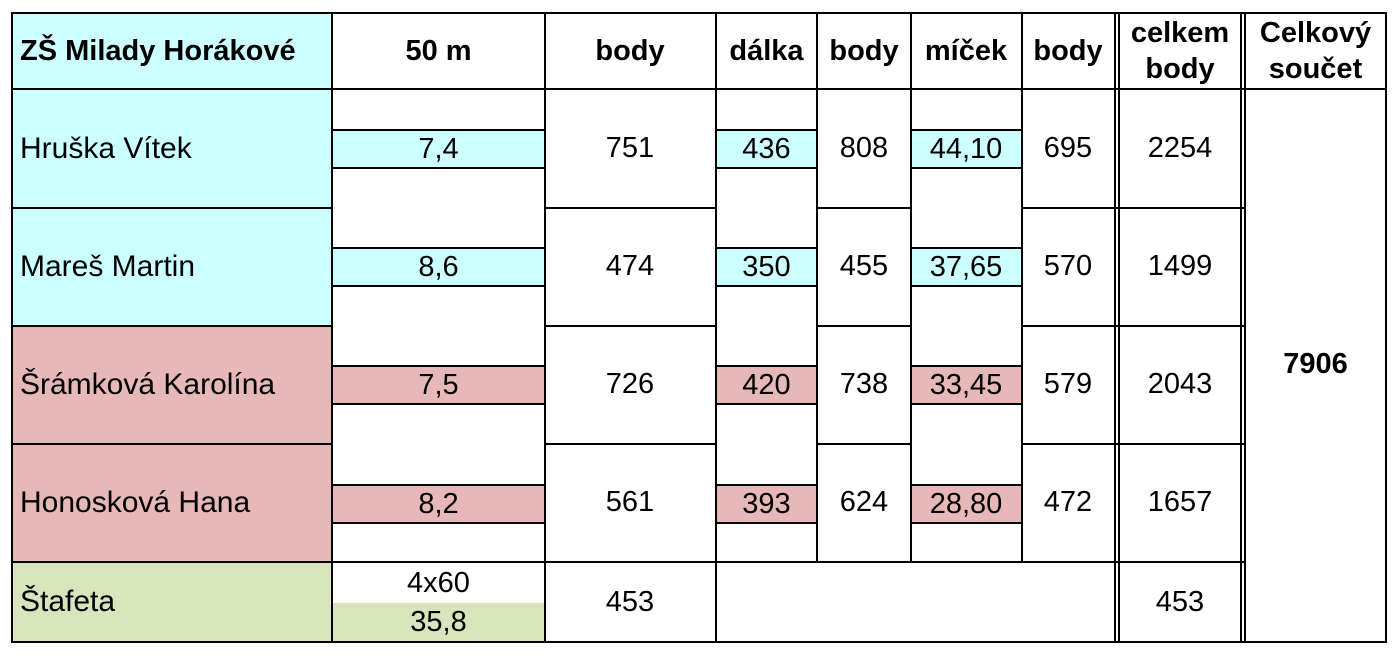  Describe the element at coordinates (630, 384) in the screenshot. I see `points-50m: 726` at that location.